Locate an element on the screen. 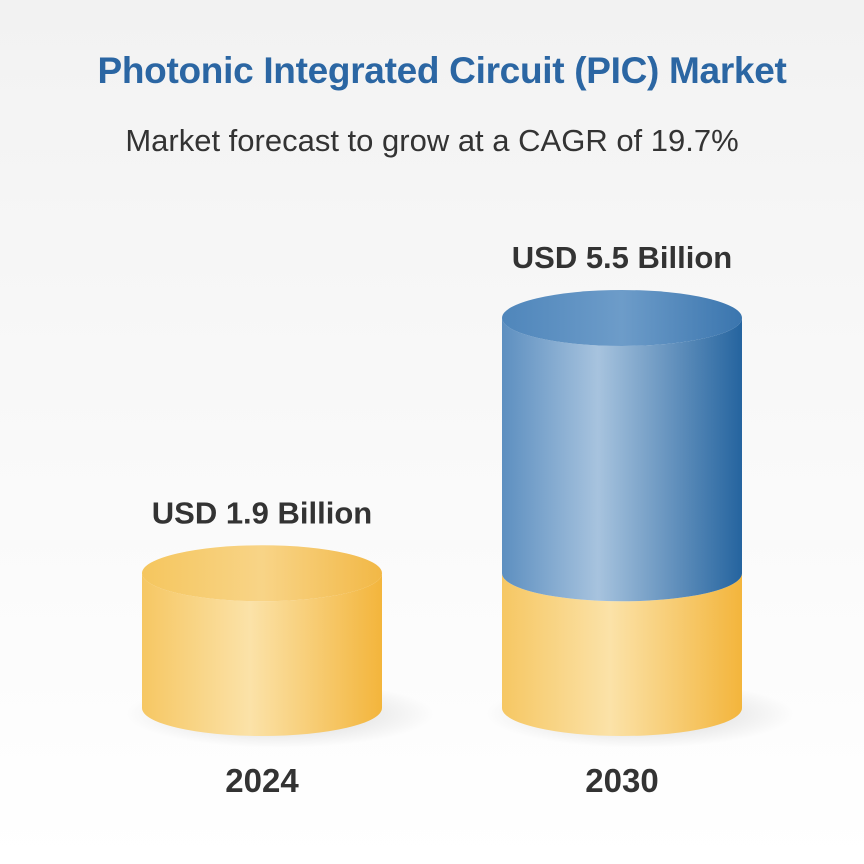 The width and height of the screenshot is (864, 864). category-label-2030: 2030 is located at coordinates (621, 780).